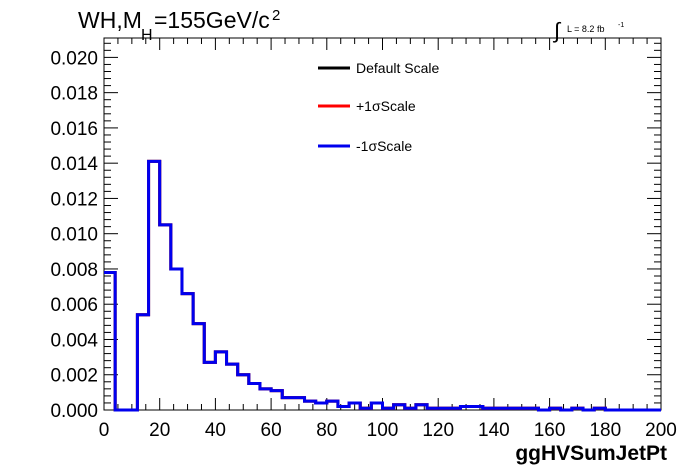 This screenshot has width=696, height=472. Describe the element at coordinates (271, 430) in the screenshot. I see `x-tick-label: 60` at that location.